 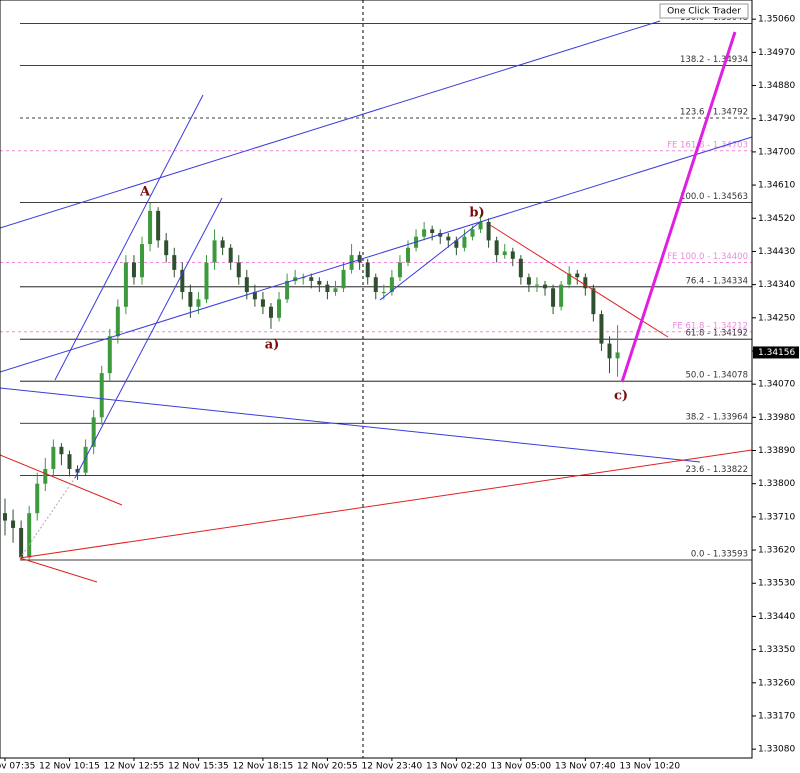 I want to click on one-click-panel, so click(x=704, y=11).